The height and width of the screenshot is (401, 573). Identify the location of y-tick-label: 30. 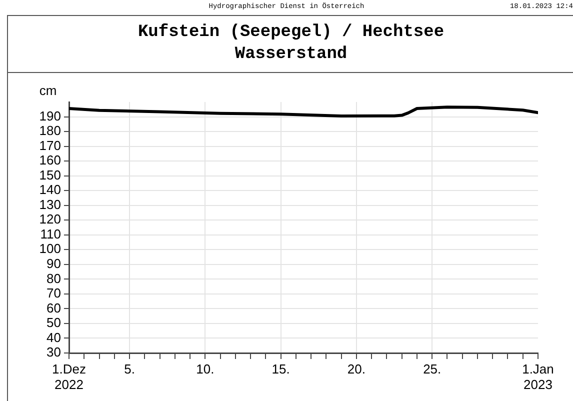
(53, 352).